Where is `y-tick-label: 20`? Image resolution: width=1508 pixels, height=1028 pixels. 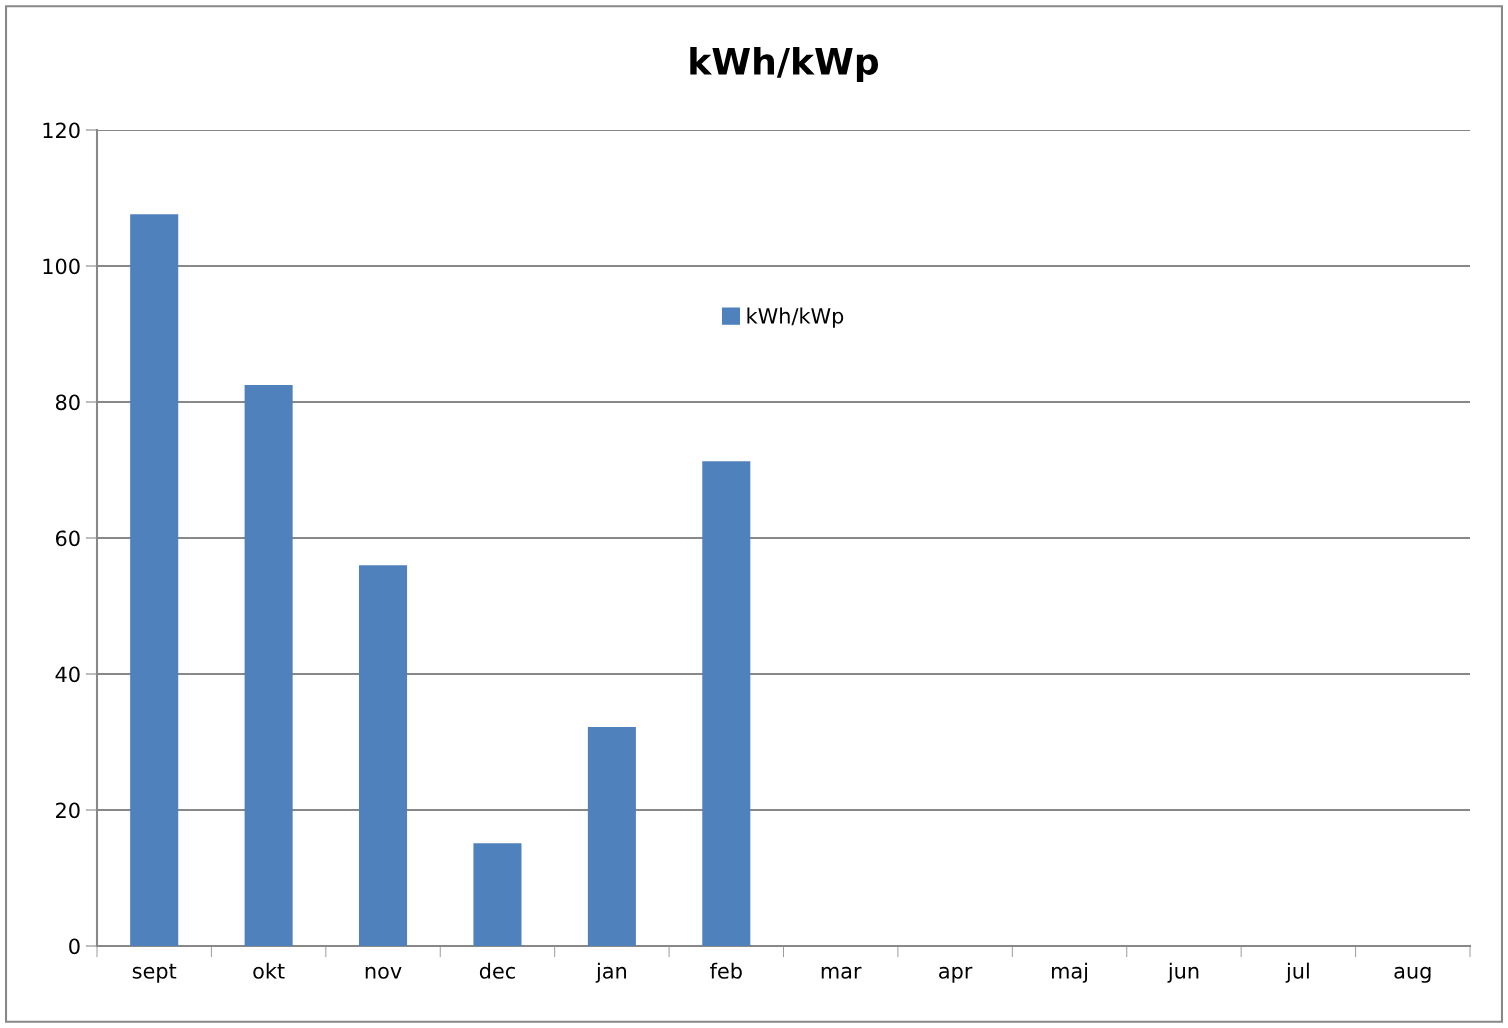 y-tick-label: 20 is located at coordinates (68, 810).